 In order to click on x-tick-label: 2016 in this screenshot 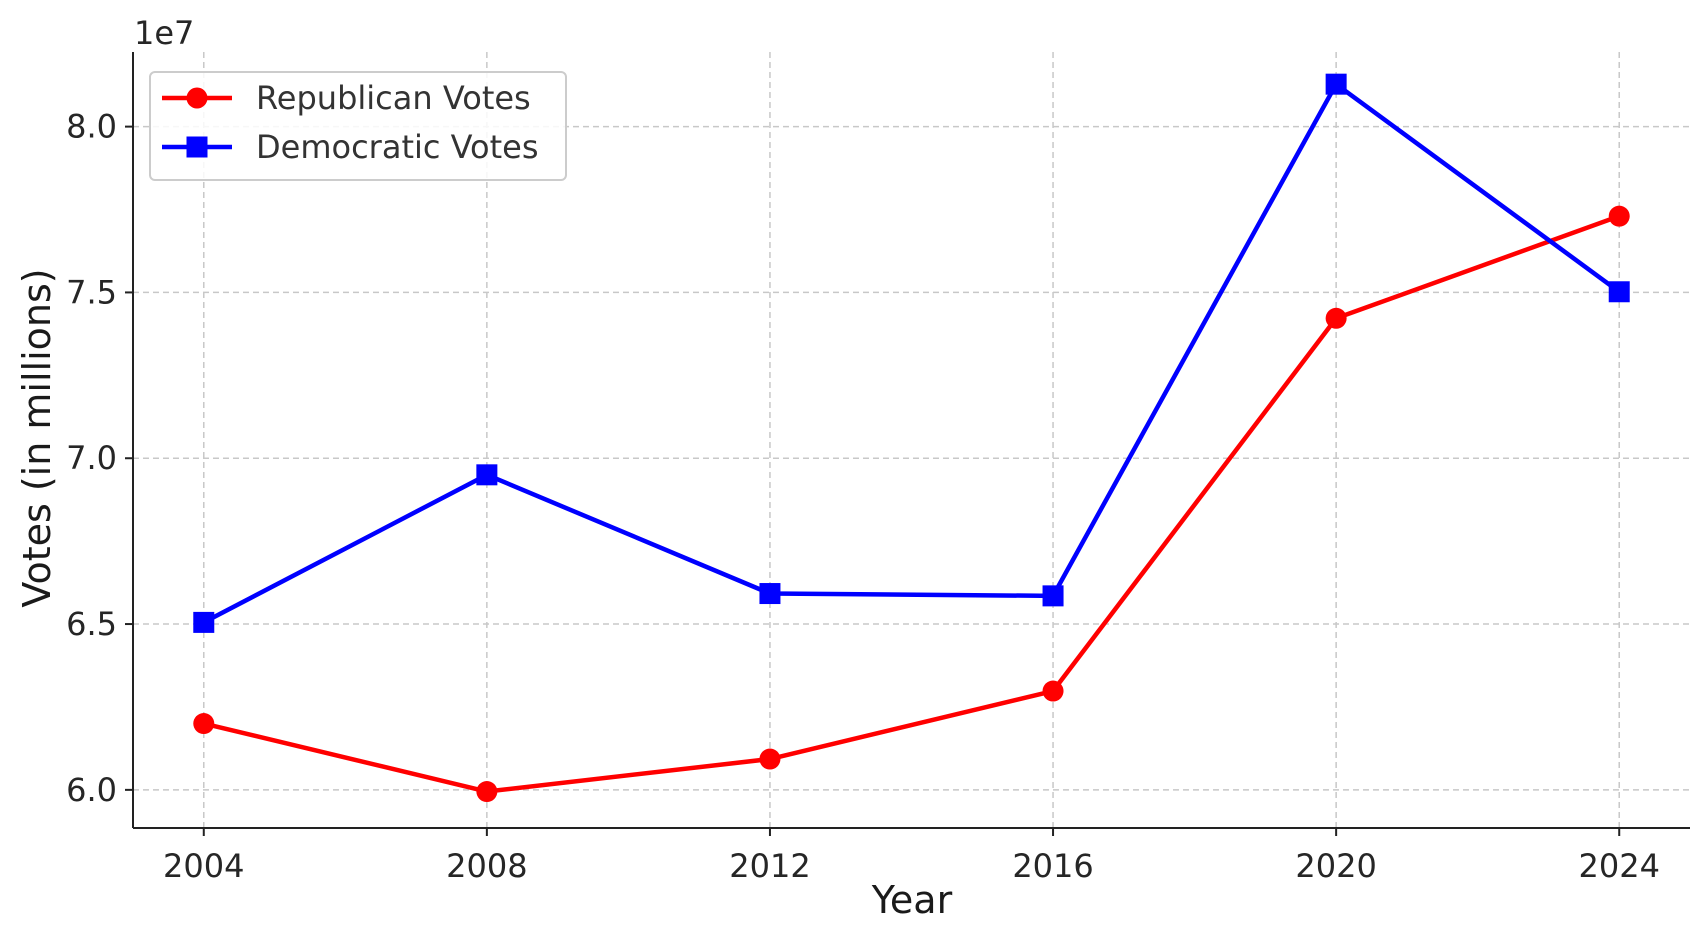, I will do `click(1052, 866)`.